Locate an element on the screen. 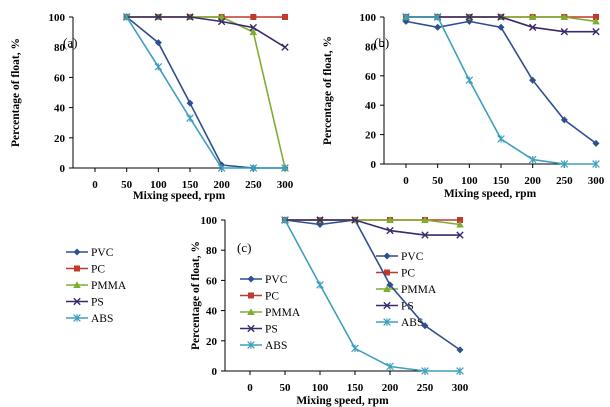  y-axis-label: Percentage of float, % is located at coordinates (16, 92).